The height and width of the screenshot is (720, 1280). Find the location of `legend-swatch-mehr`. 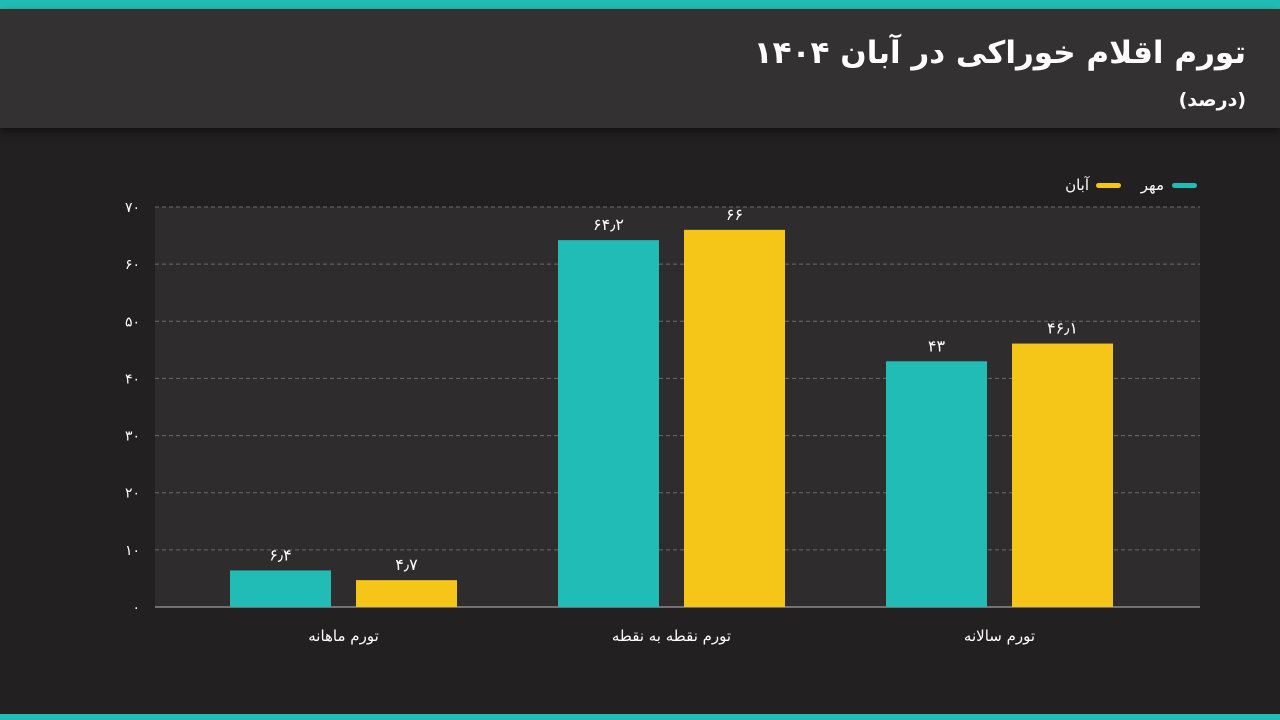

legend-swatch-mehr is located at coordinates (1184, 185).